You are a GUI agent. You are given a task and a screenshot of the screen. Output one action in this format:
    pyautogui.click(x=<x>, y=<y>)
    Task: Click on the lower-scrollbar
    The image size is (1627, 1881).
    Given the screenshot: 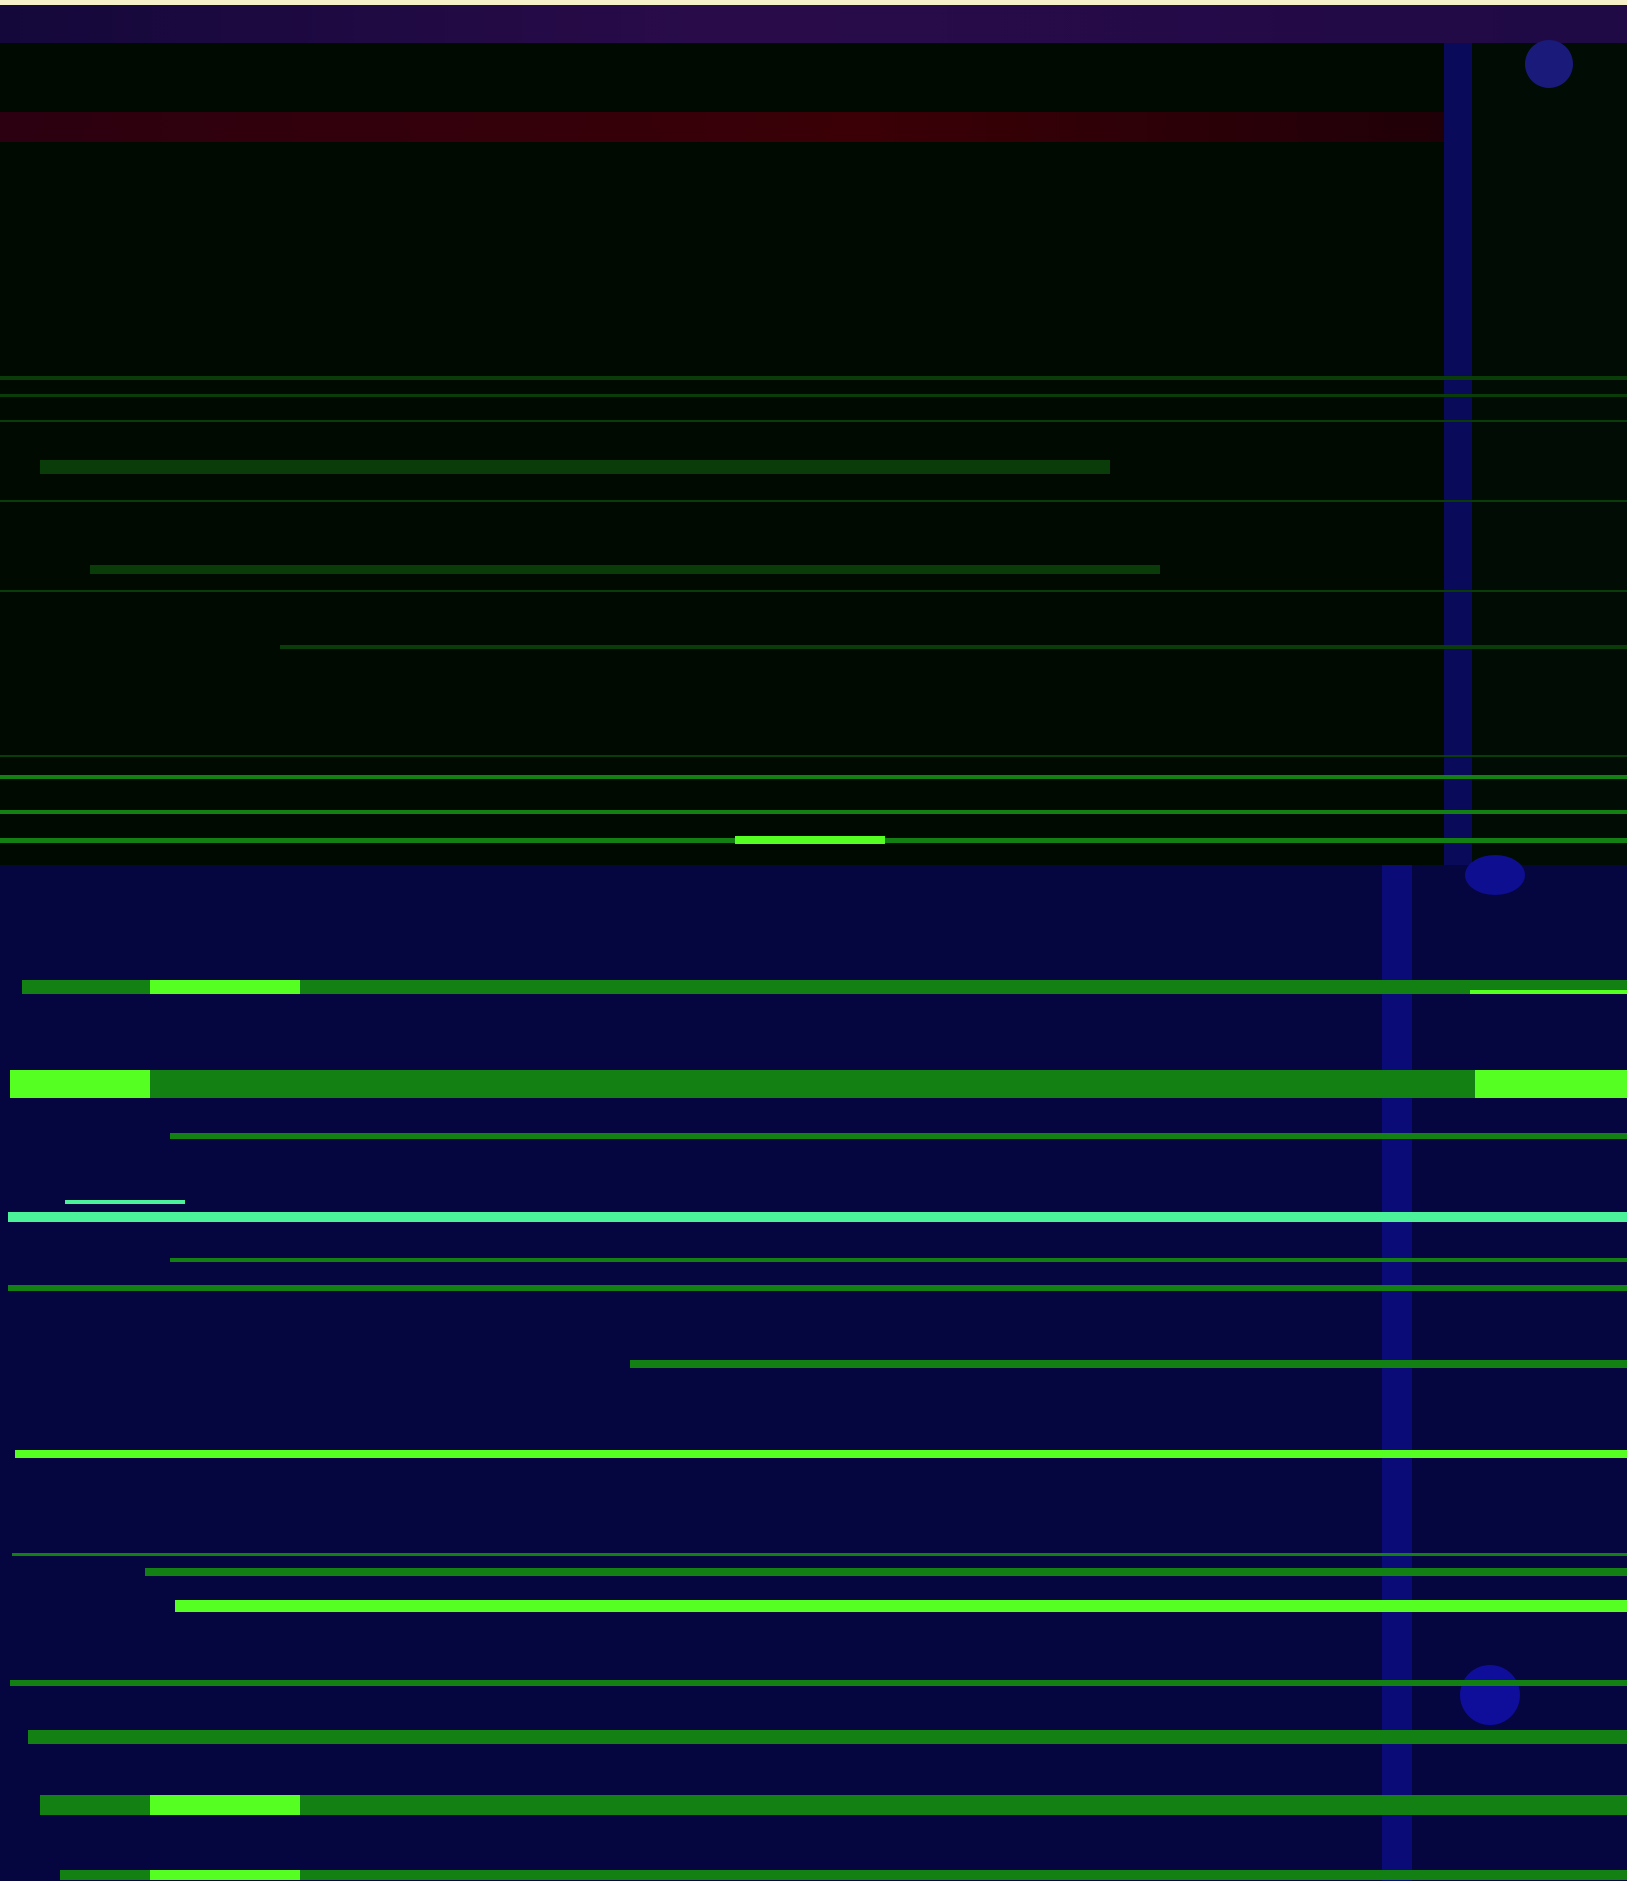 What is the action you would take?
    pyautogui.click(x=1397, y=1373)
    